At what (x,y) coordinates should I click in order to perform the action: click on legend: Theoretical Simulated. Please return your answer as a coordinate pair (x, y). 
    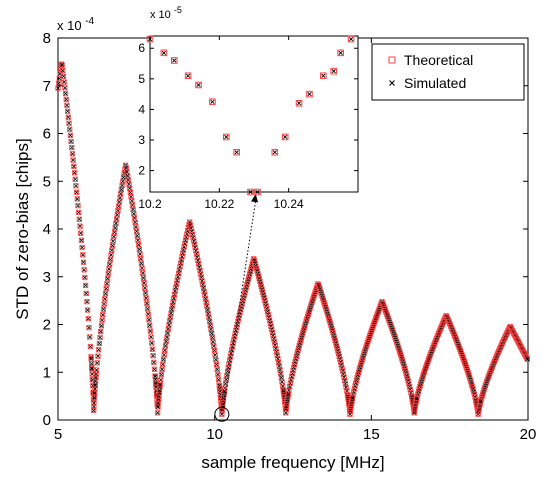
    Looking at the image, I should click on (448, 72).